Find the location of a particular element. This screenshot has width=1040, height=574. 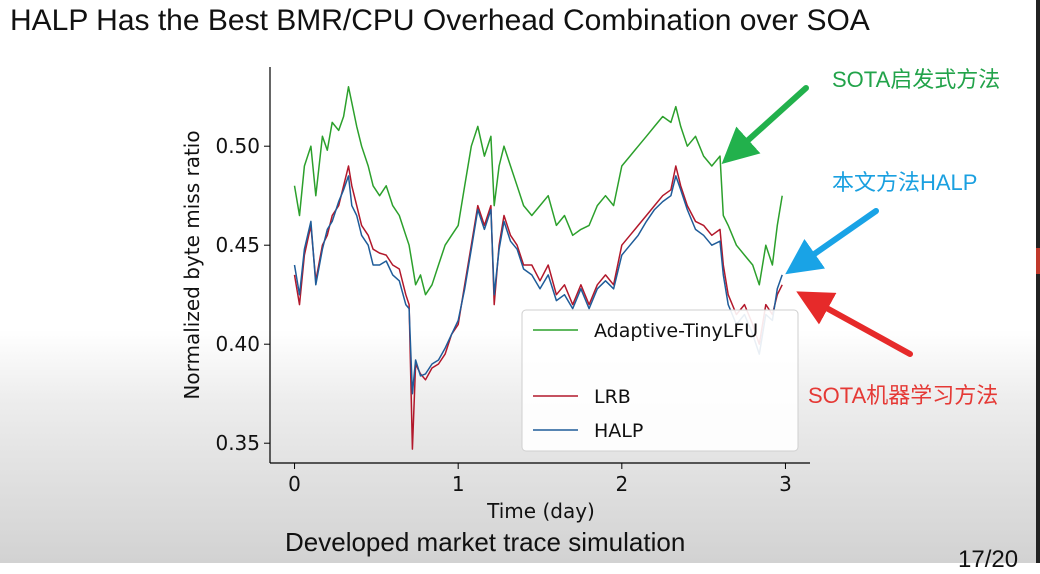

y-tick-label: 0.40 is located at coordinates (237, 344).